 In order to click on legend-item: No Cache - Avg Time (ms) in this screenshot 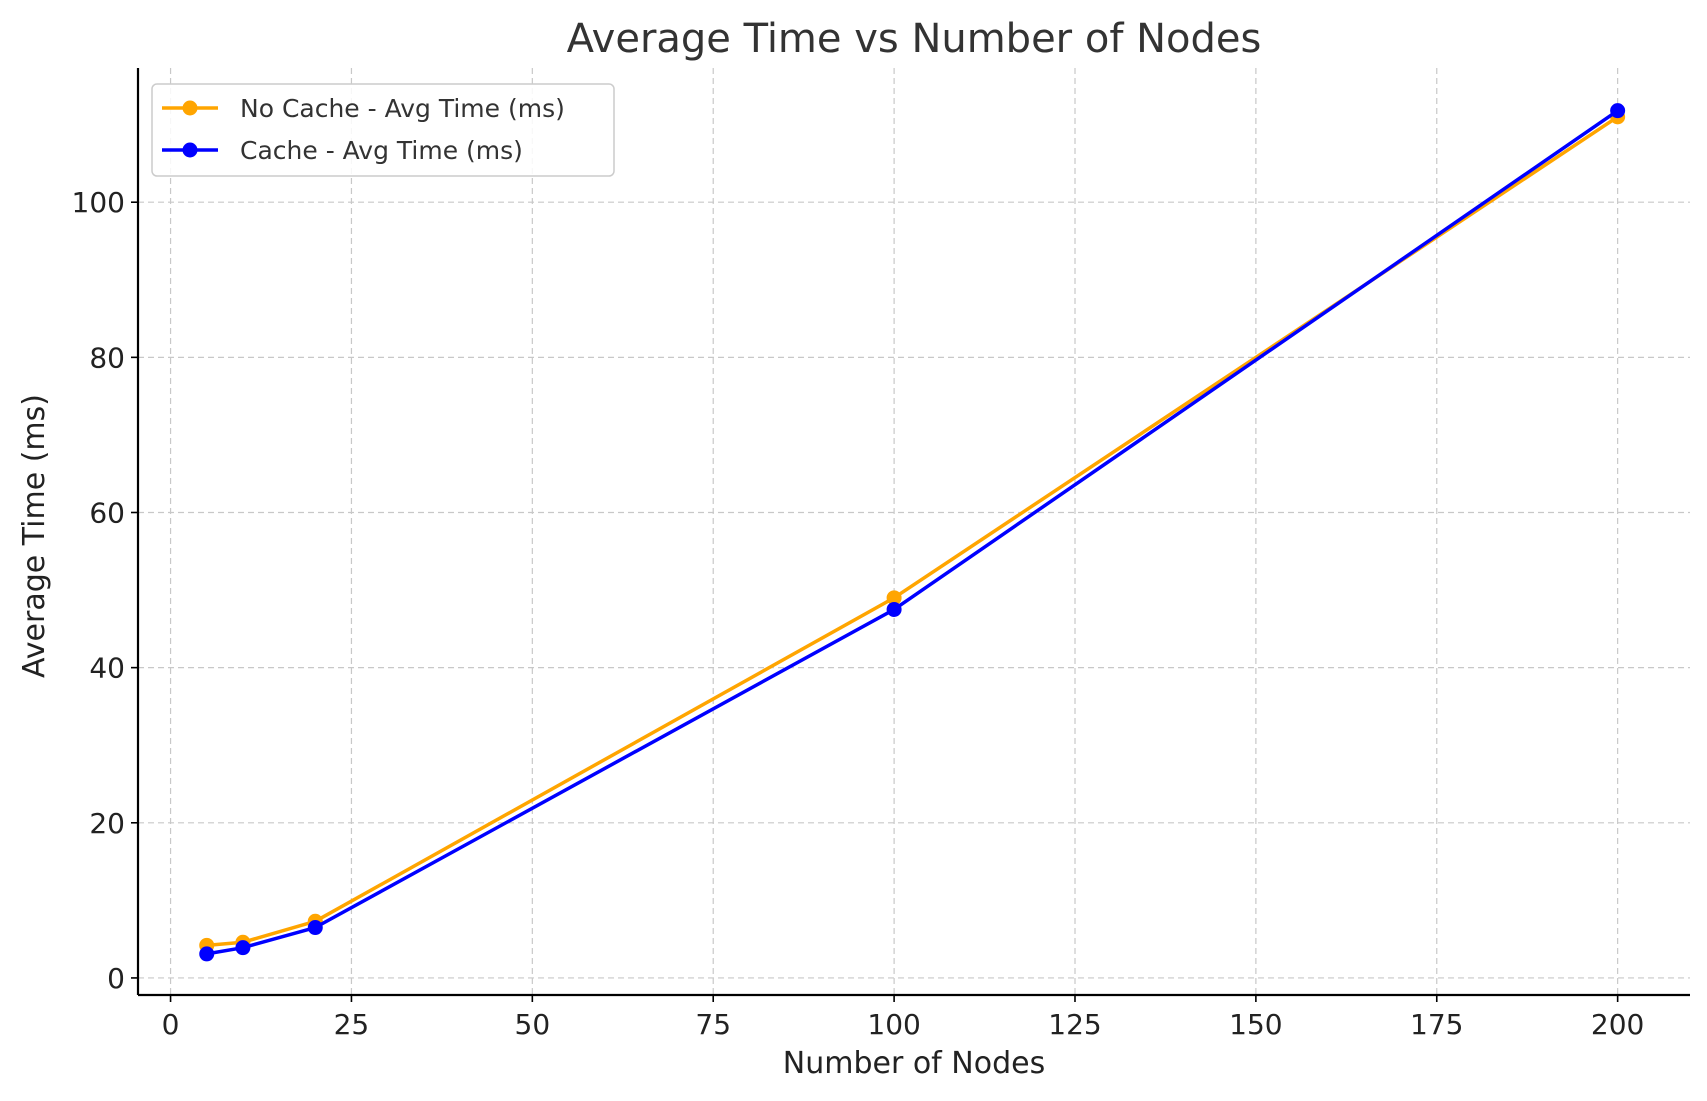, I will do `click(363, 108)`.